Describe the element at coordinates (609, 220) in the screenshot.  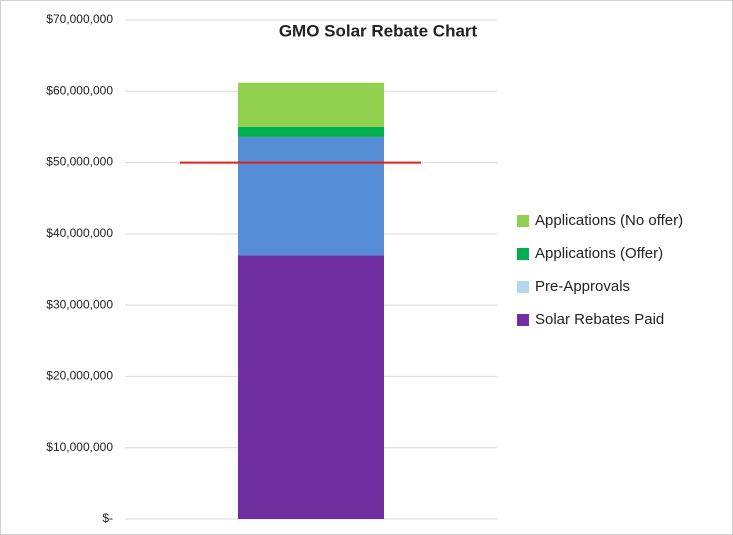
I see `legend-label: Applications (No offer)` at that location.